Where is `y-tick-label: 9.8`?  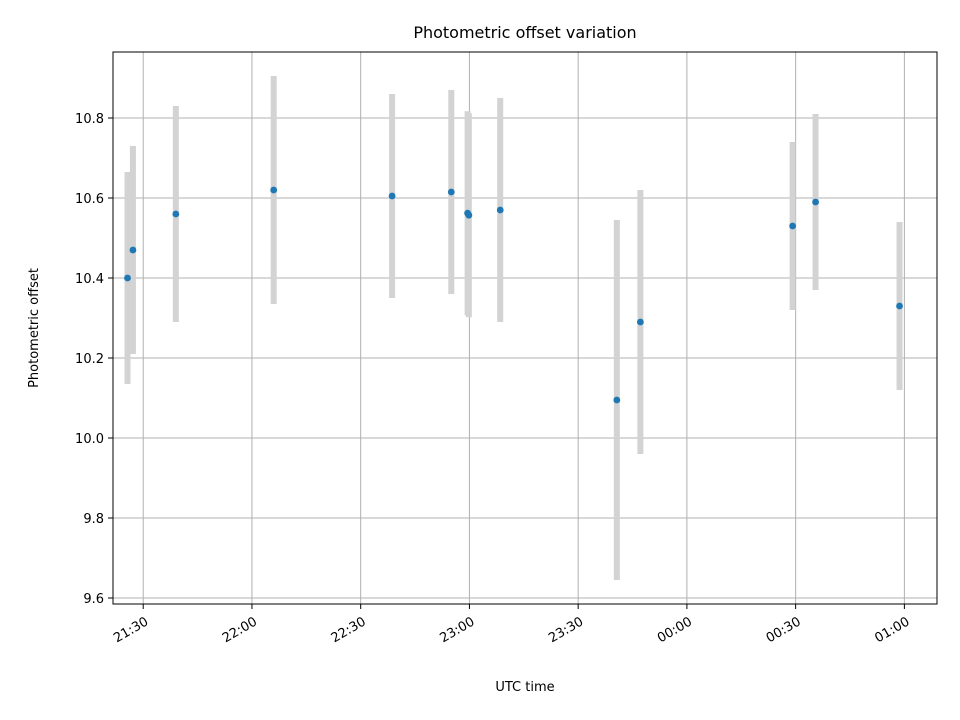
y-tick-label: 9.8 is located at coordinates (93, 519).